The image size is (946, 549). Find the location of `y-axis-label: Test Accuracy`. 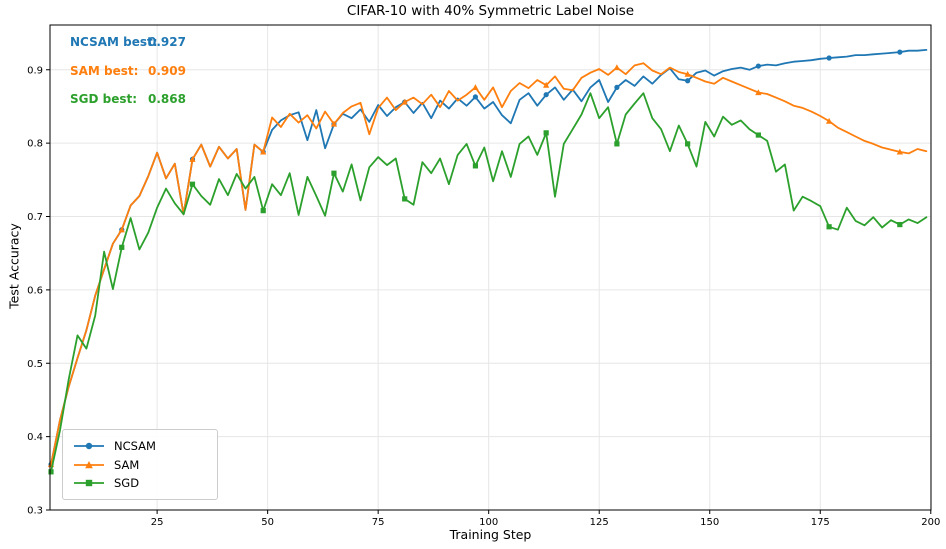

y-axis-label: Test Accuracy is located at coordinates (14, 266).